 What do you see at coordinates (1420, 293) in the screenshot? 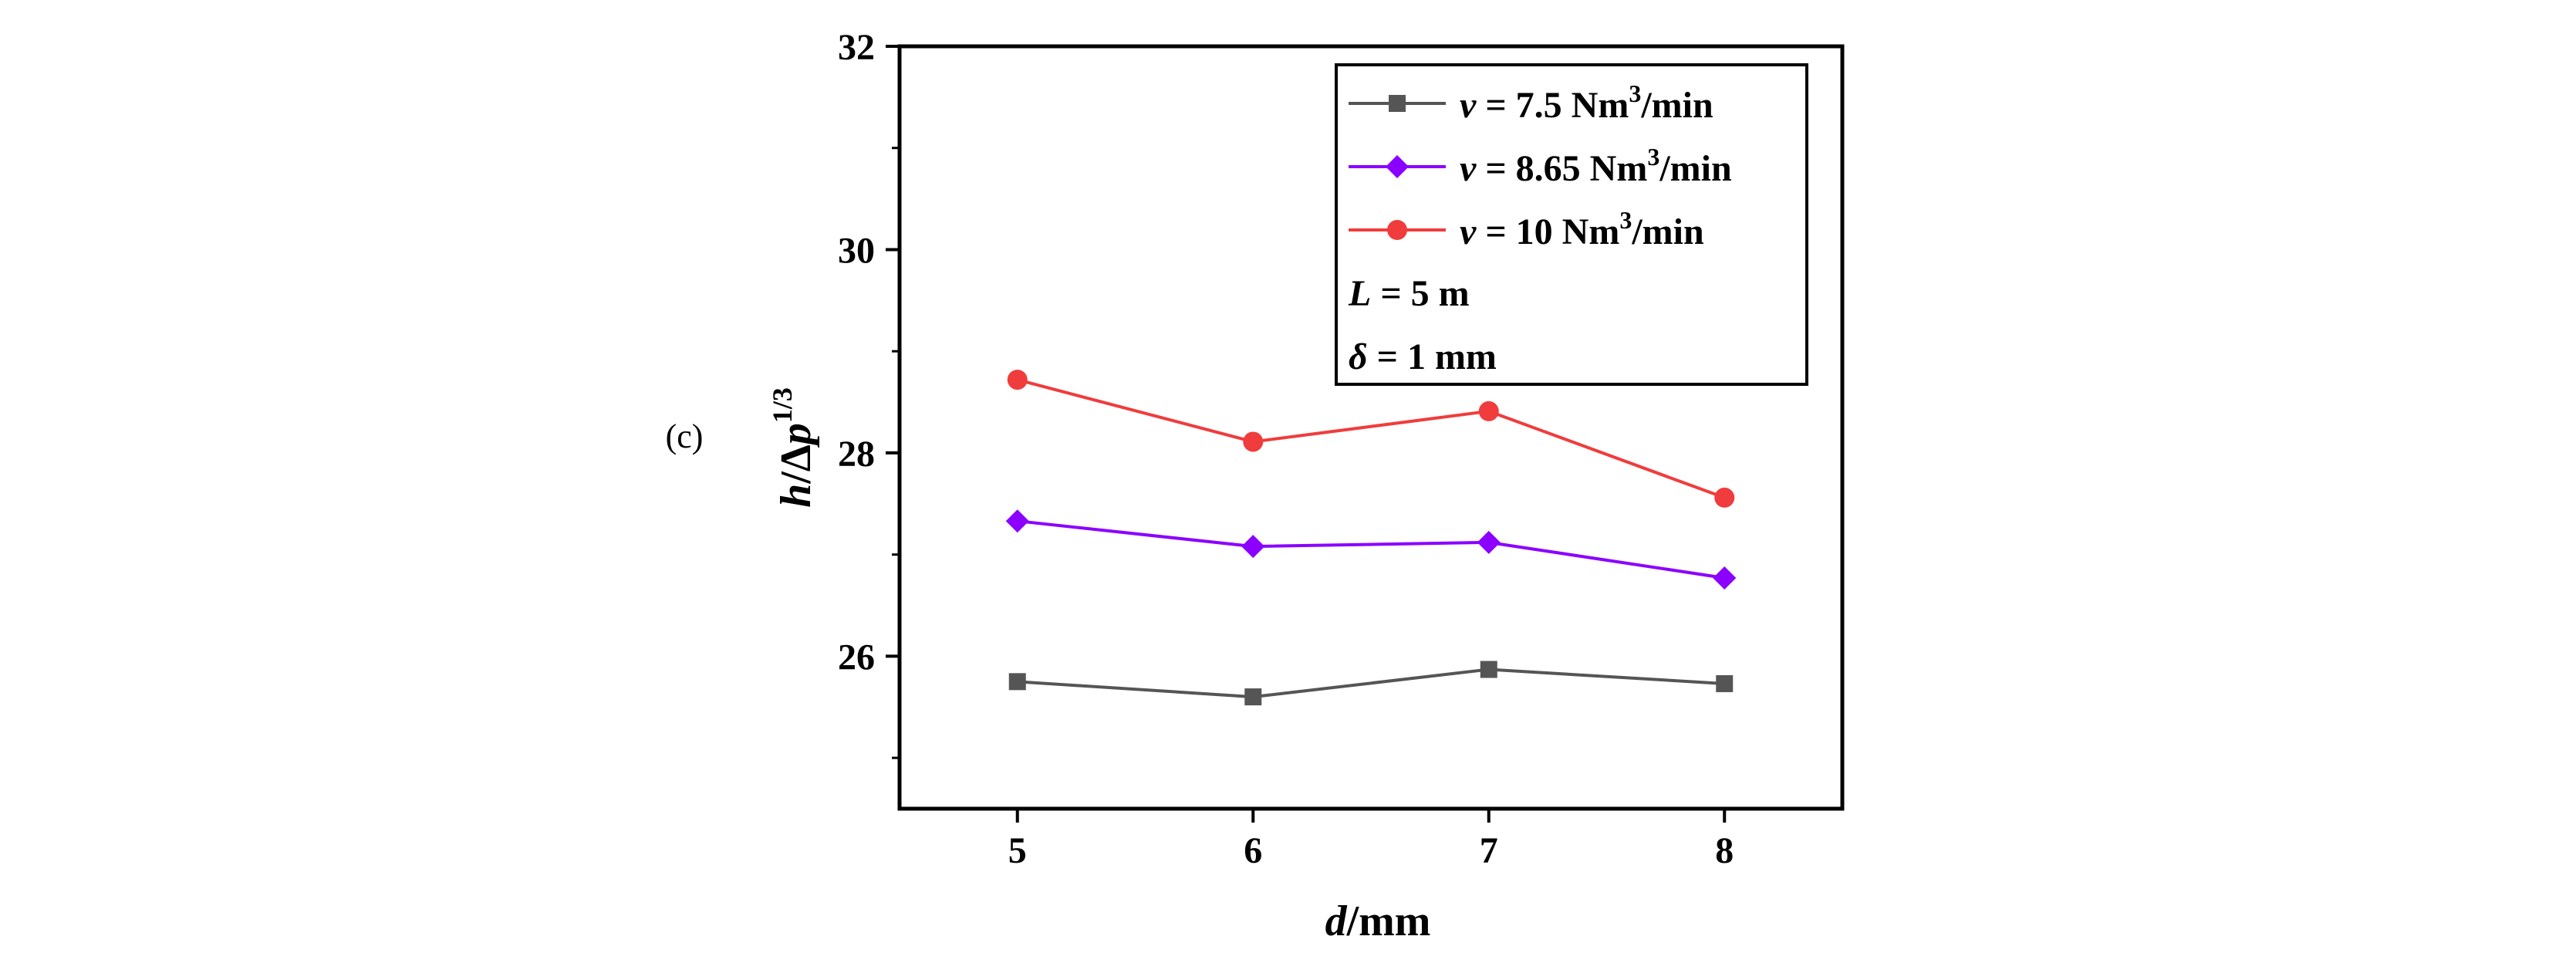
I see `annotation-text-L: = 5 m` at bounding box center [1420, 293].